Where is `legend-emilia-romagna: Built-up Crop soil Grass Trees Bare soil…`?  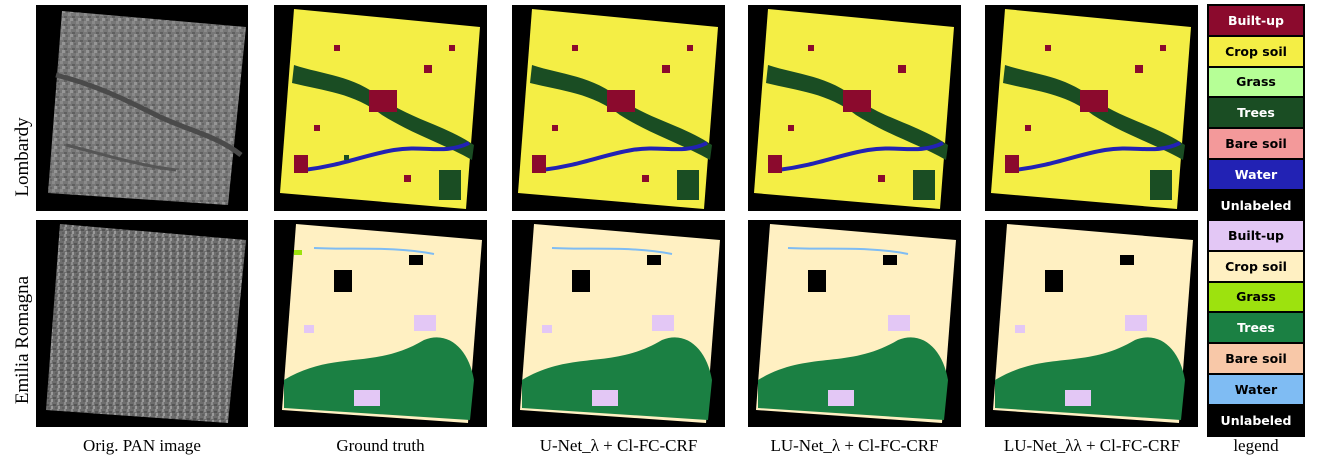
legend-emilia-romagna: Built-up Crop soil Grass Trees Bare soil… is located at coordinates (1256, 328).